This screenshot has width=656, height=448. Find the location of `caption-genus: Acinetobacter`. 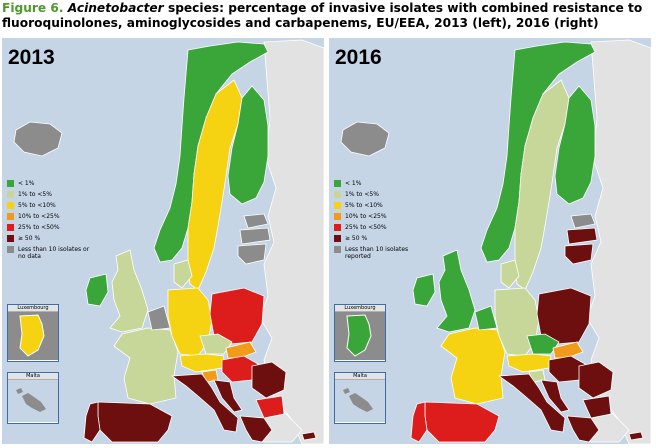

caption-genus: Acinetobacter is located at coordinates (115, 8).